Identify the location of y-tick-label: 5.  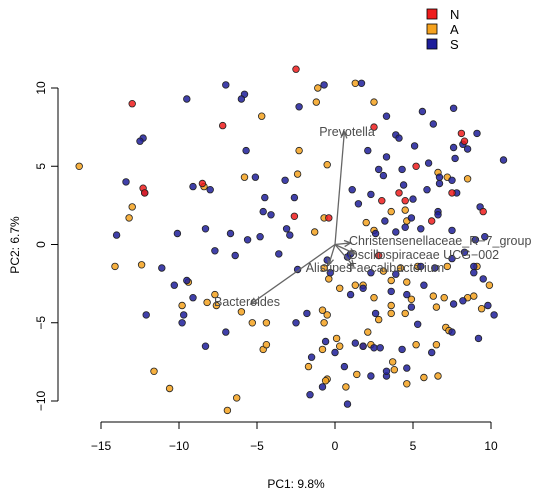
(41, 166).